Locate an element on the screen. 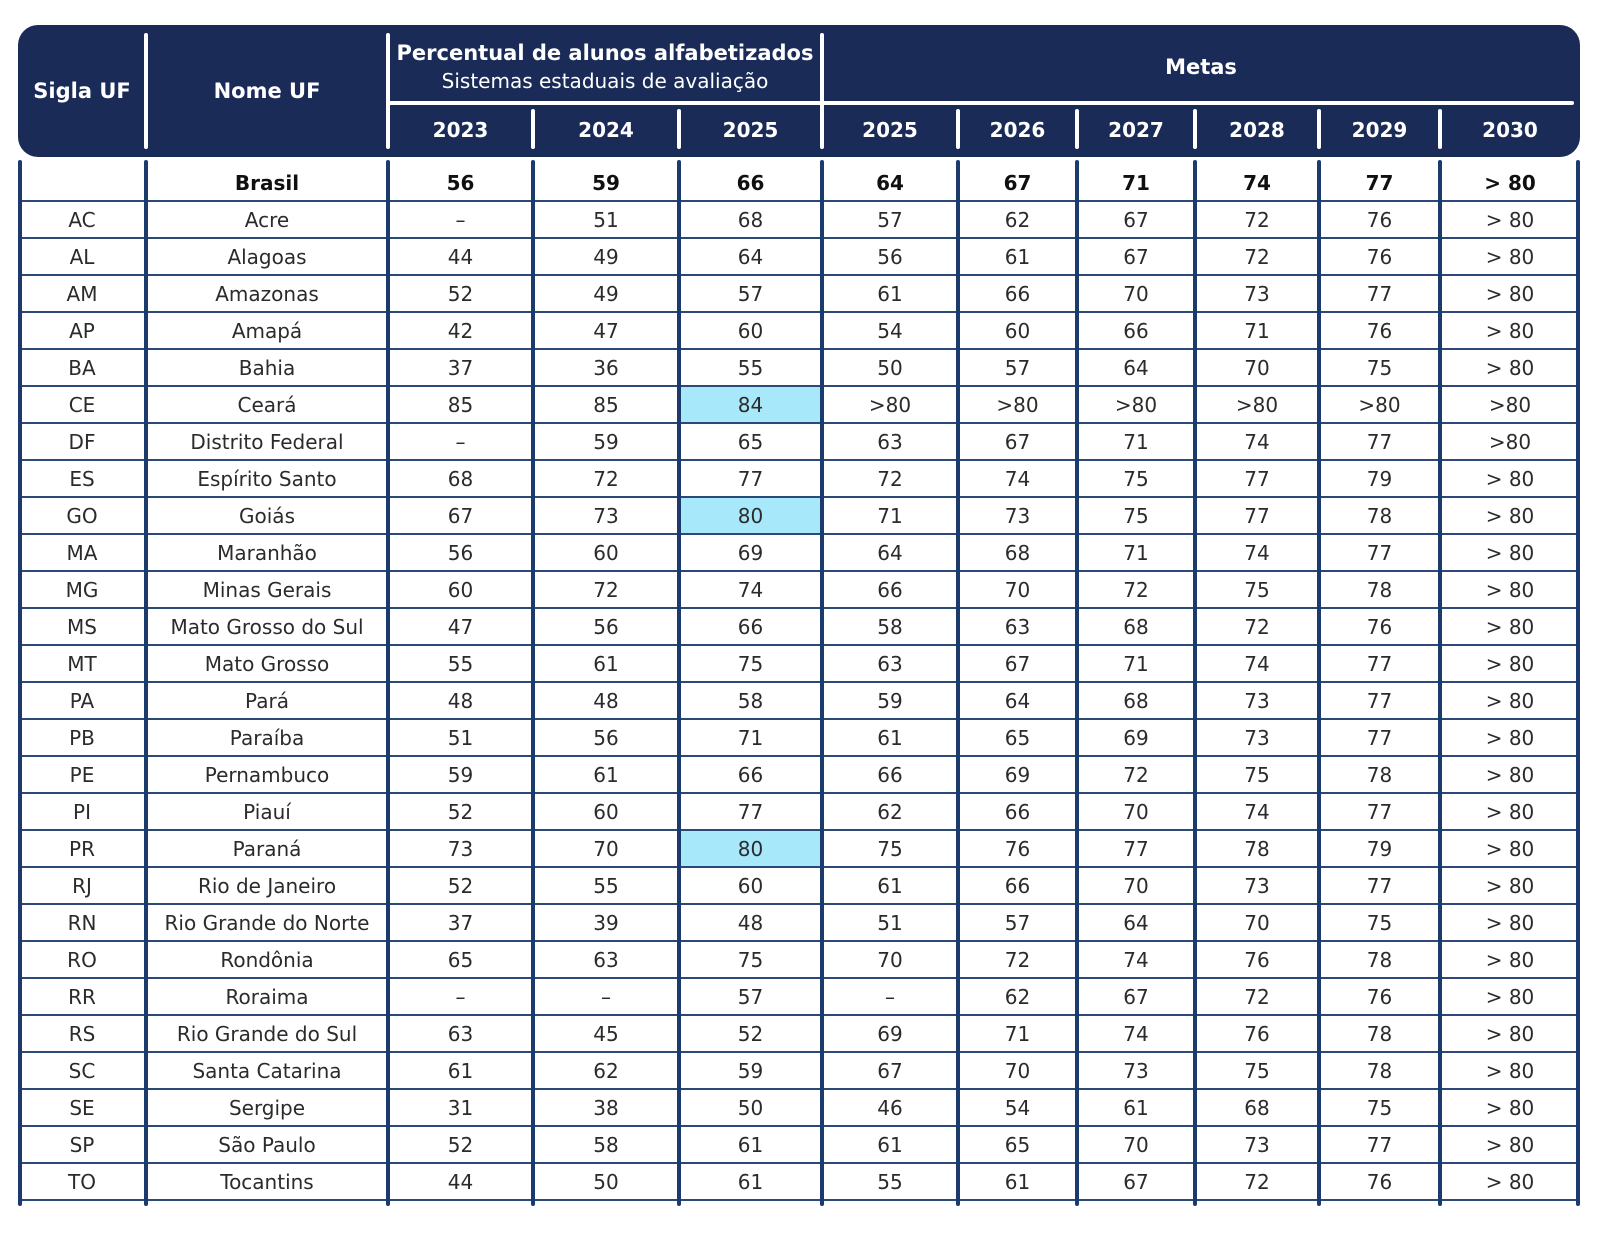 The height and width of the screenshot is (1259, 1600). cell-value: 58 is located at coordinates (890, 626).